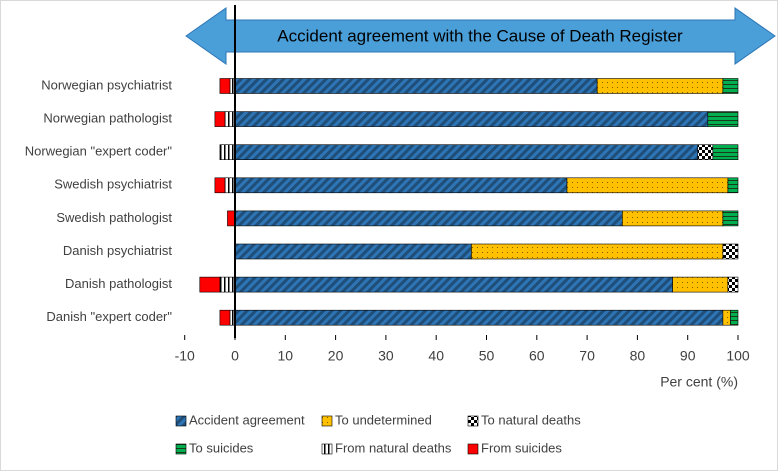 This screenshot has width=778, height=471. What do you see at coordinates (235, 356) in the screenshot?
I see `x-tick-label: 0` at bounding box center [235, 356].